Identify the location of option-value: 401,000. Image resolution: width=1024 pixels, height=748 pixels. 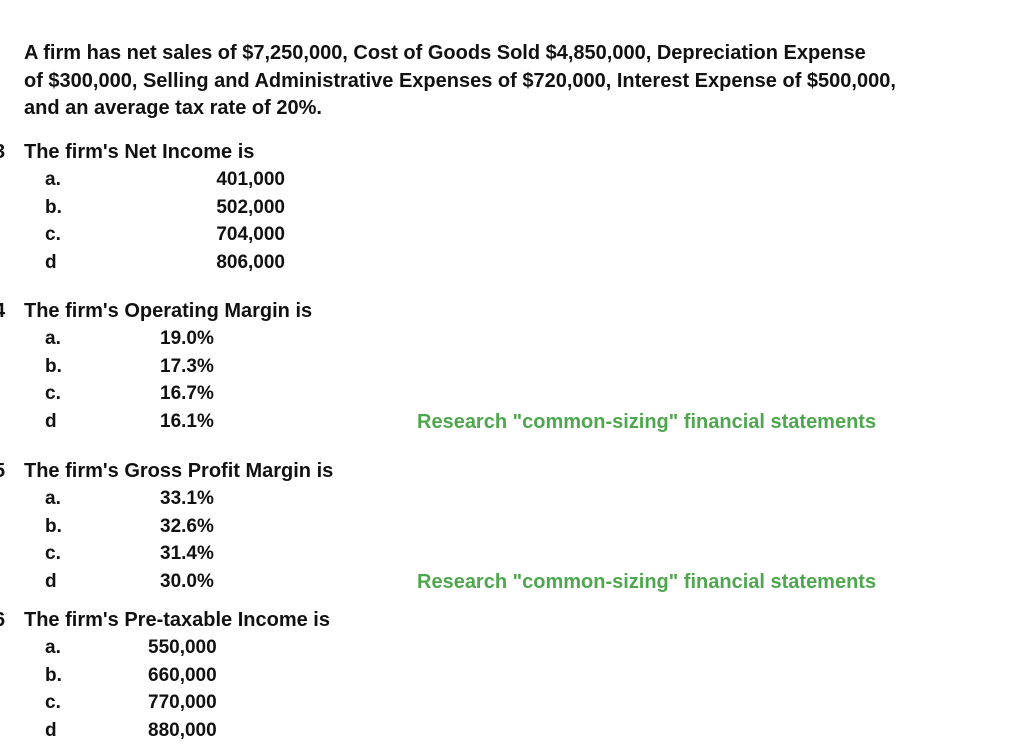
(250, 179).